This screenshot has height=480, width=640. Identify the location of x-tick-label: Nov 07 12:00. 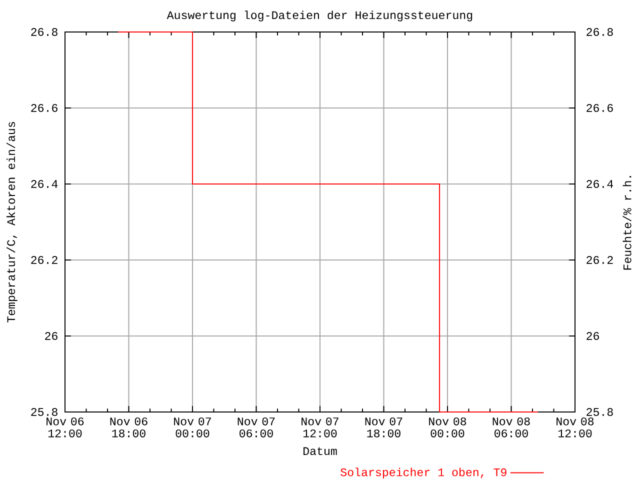
(320, 427).